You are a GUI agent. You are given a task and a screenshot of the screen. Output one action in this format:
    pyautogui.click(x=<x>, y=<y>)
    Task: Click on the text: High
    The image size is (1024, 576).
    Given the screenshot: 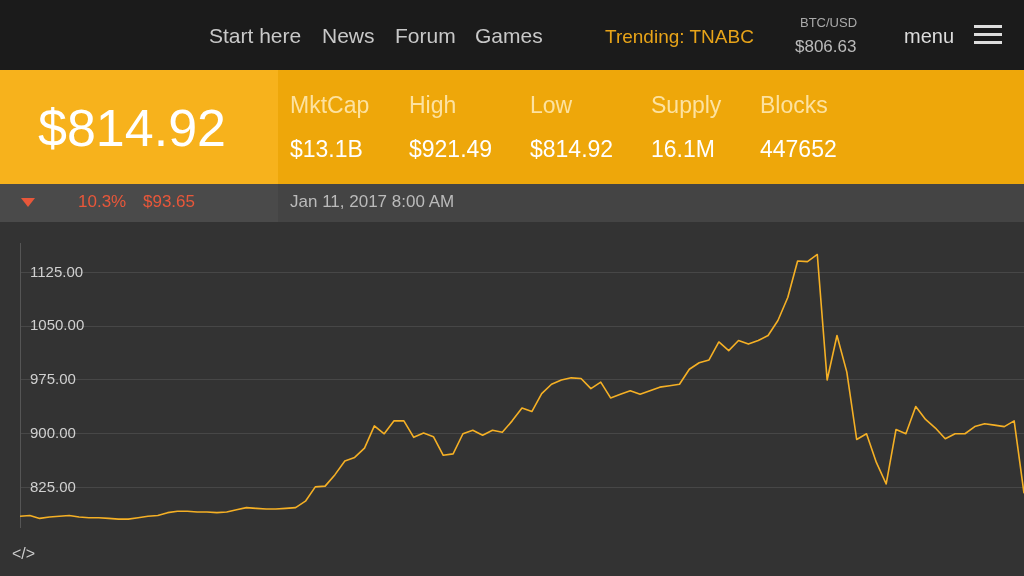 What is the action you would take?
    pyautogui.click(x=433, y=105)
    